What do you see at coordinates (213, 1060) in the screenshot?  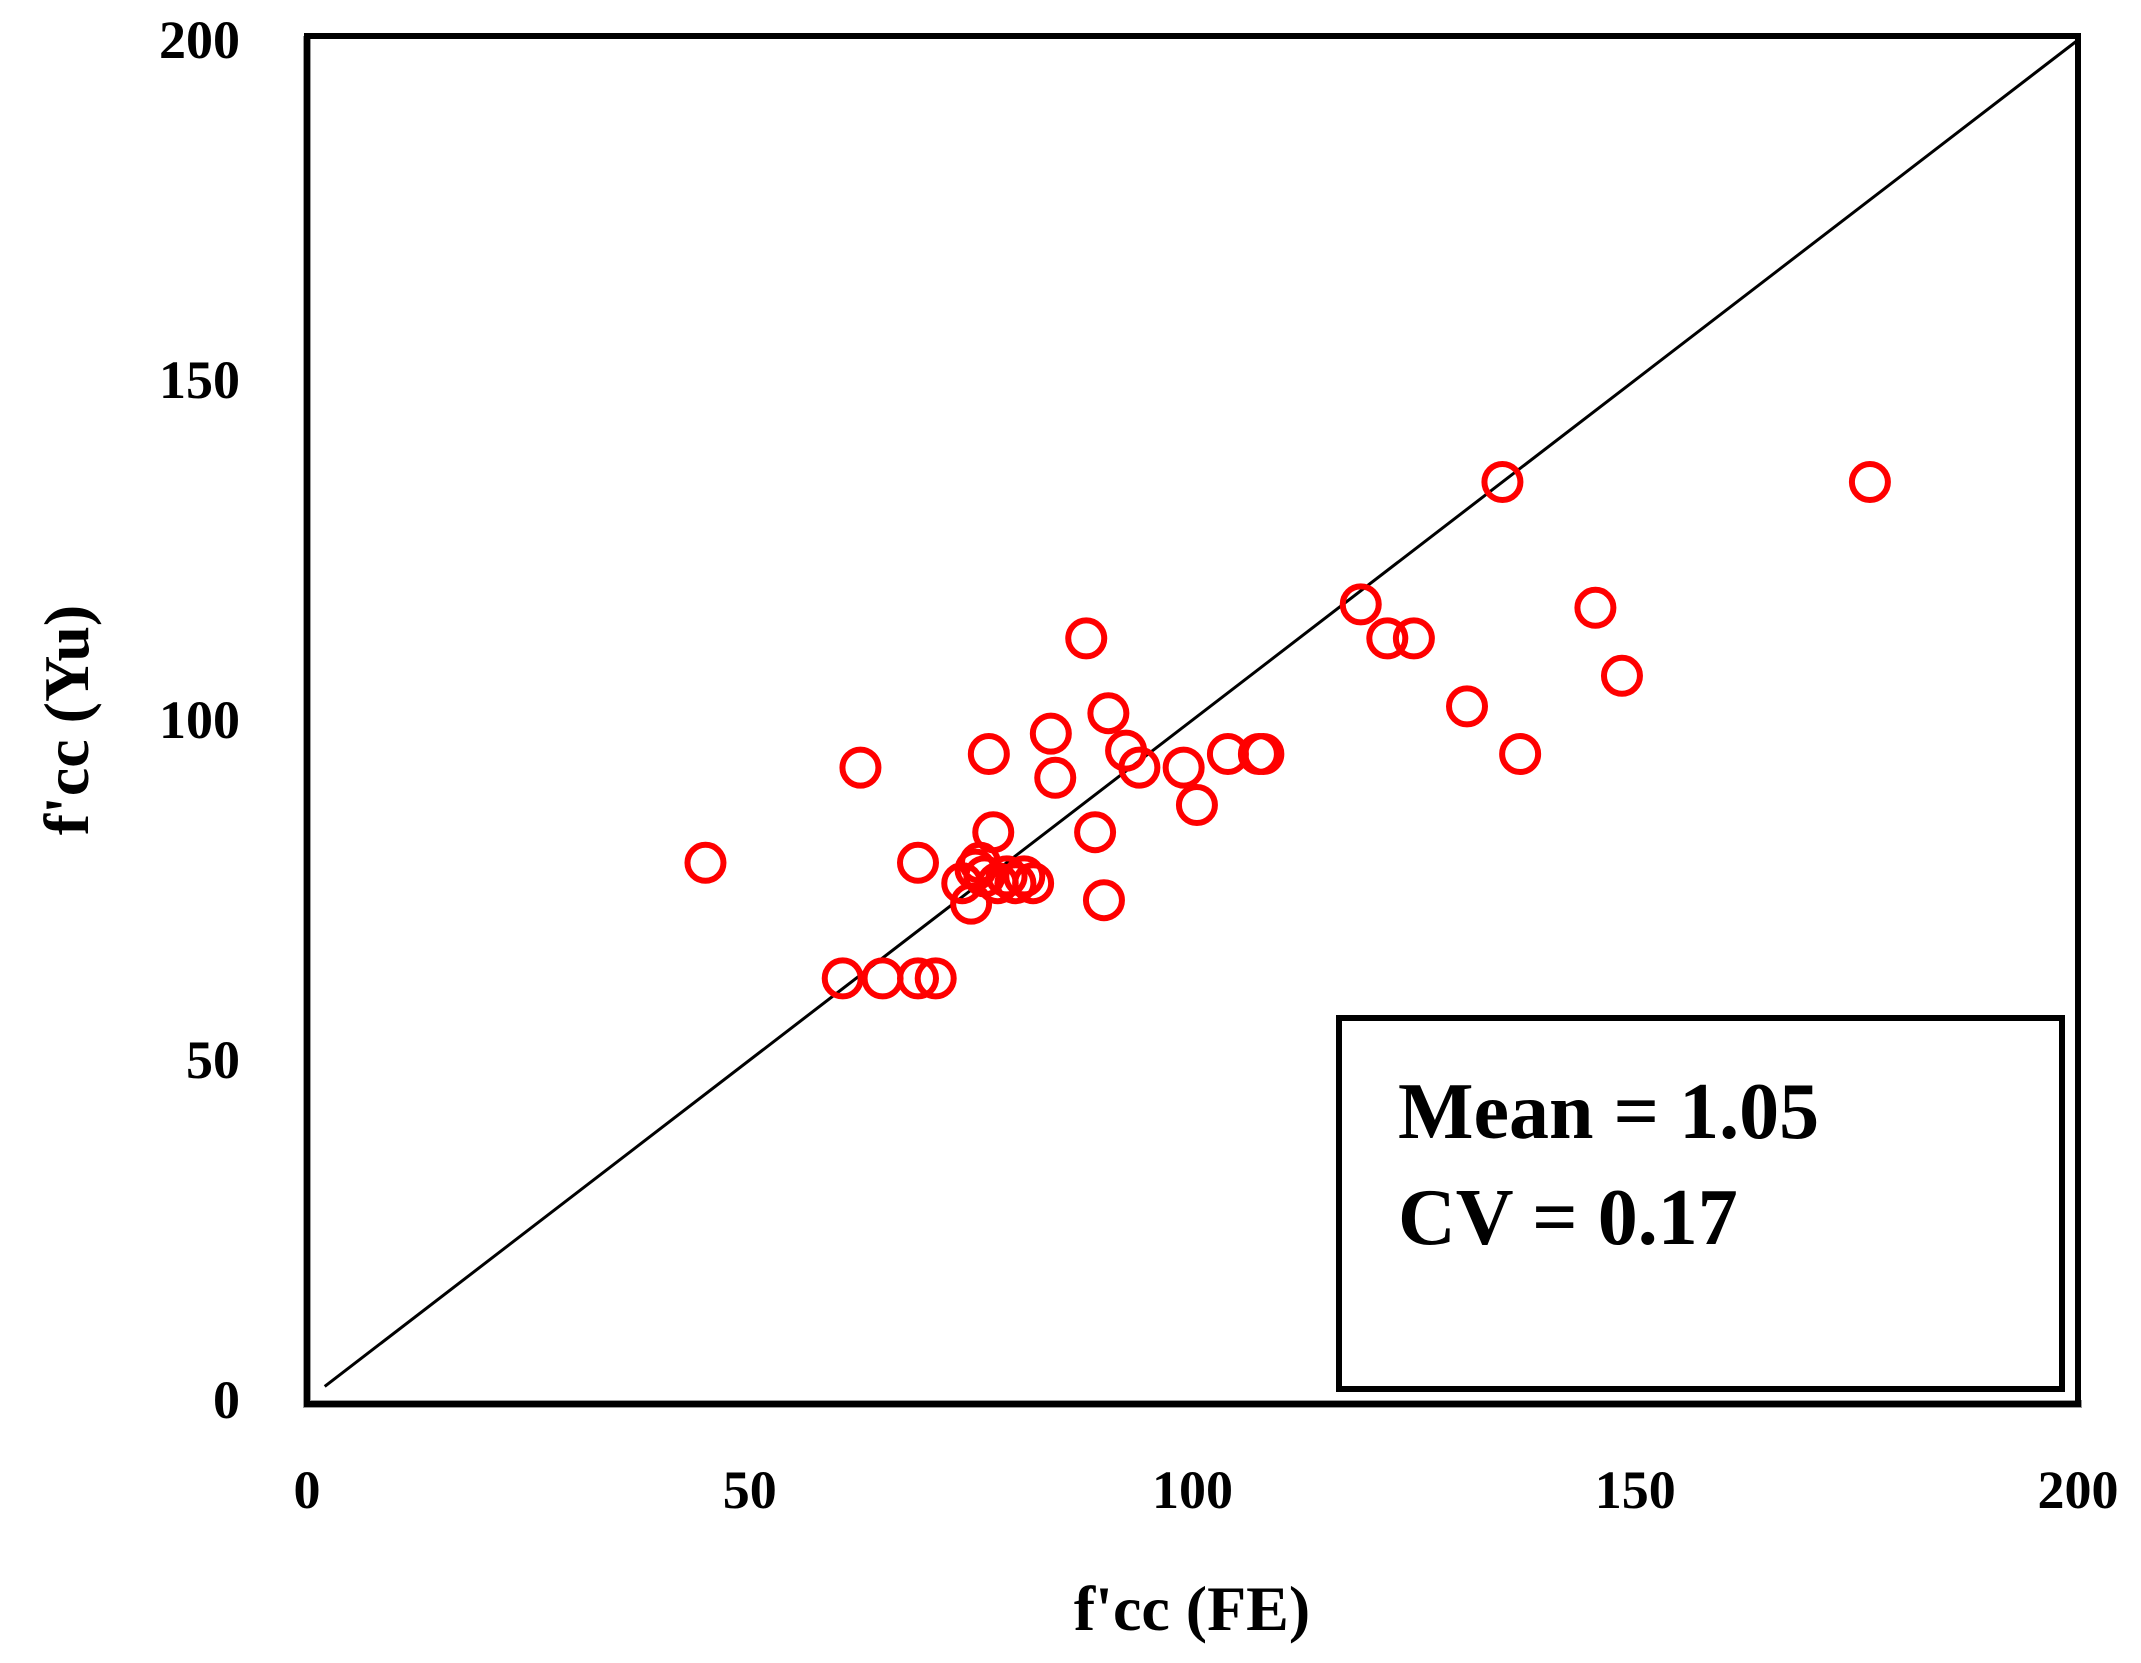 I see `y-tick-label: 50` at bounding box center [213, 1060].